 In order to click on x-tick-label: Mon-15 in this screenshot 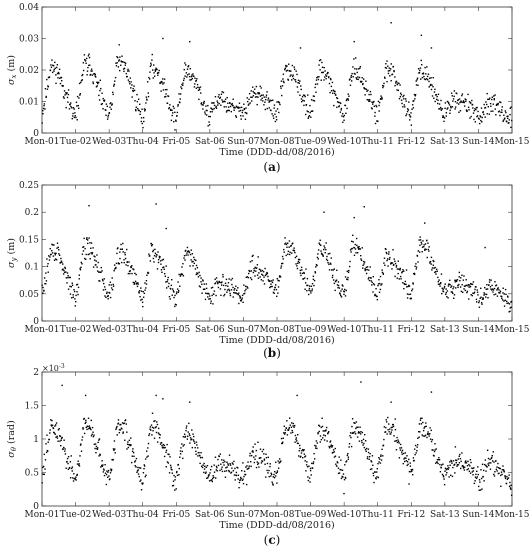, I will do `click(512, 515)`.